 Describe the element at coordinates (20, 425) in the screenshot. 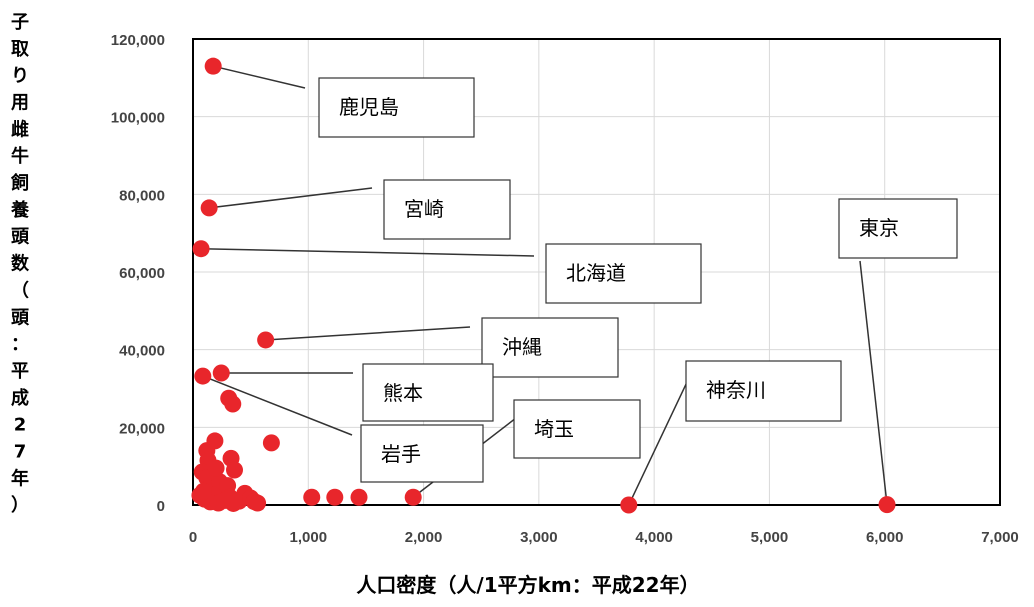

I see `y-axis-label-char: 2` at that location.